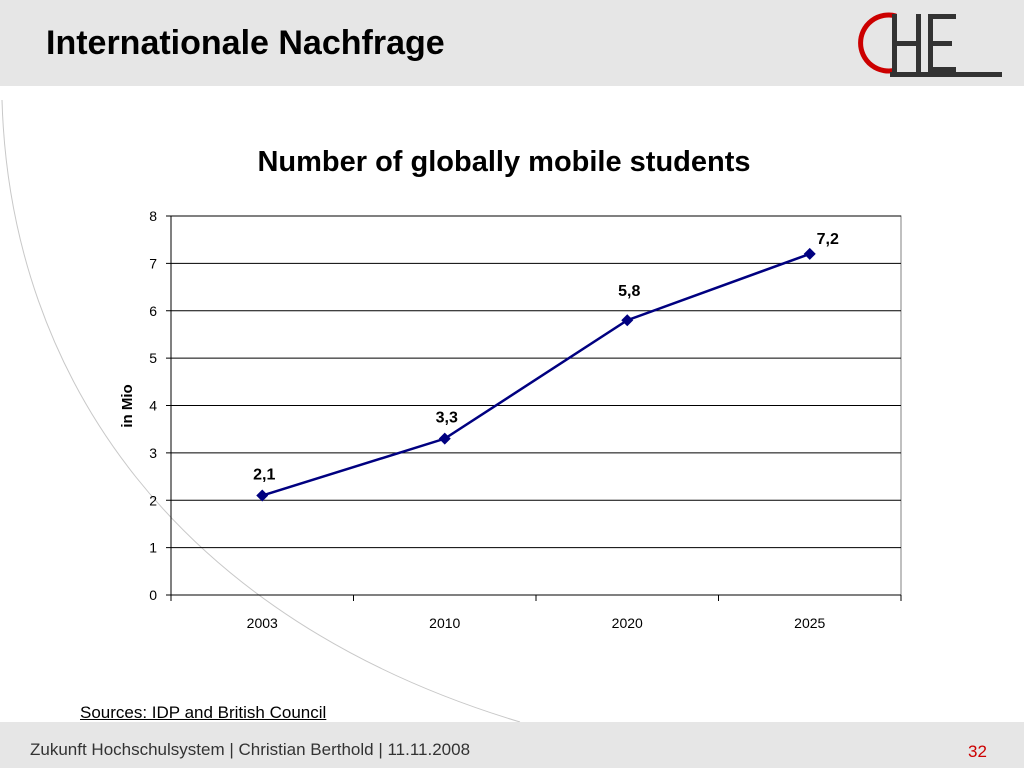  Describe the element at coordinates (153, 216) in the screenshot. I see `y-tick-label: 8` at that location.